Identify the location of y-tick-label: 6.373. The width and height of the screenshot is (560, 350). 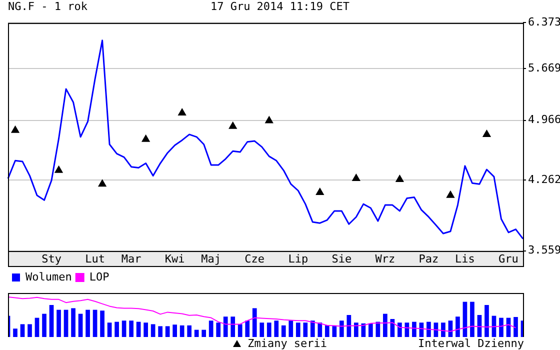
(544, 21).